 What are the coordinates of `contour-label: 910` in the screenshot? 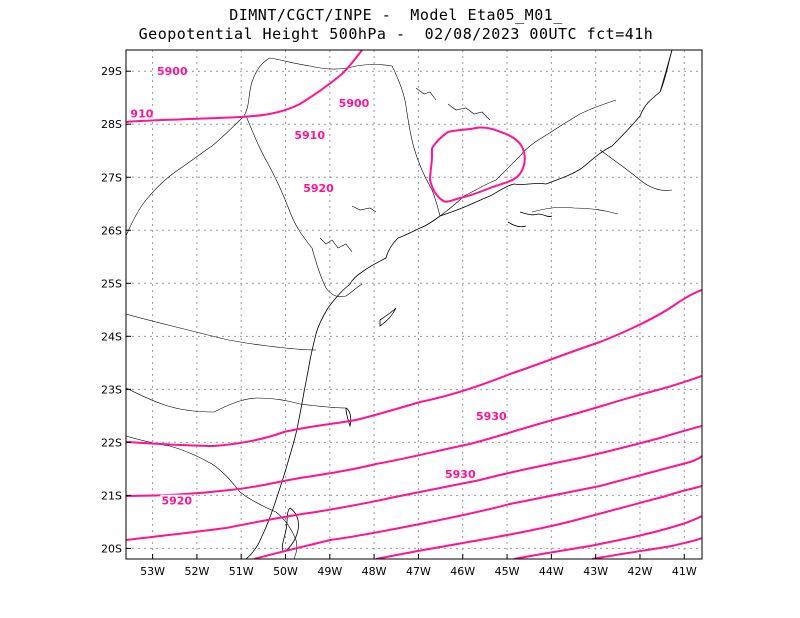 It's located at (141, 114).